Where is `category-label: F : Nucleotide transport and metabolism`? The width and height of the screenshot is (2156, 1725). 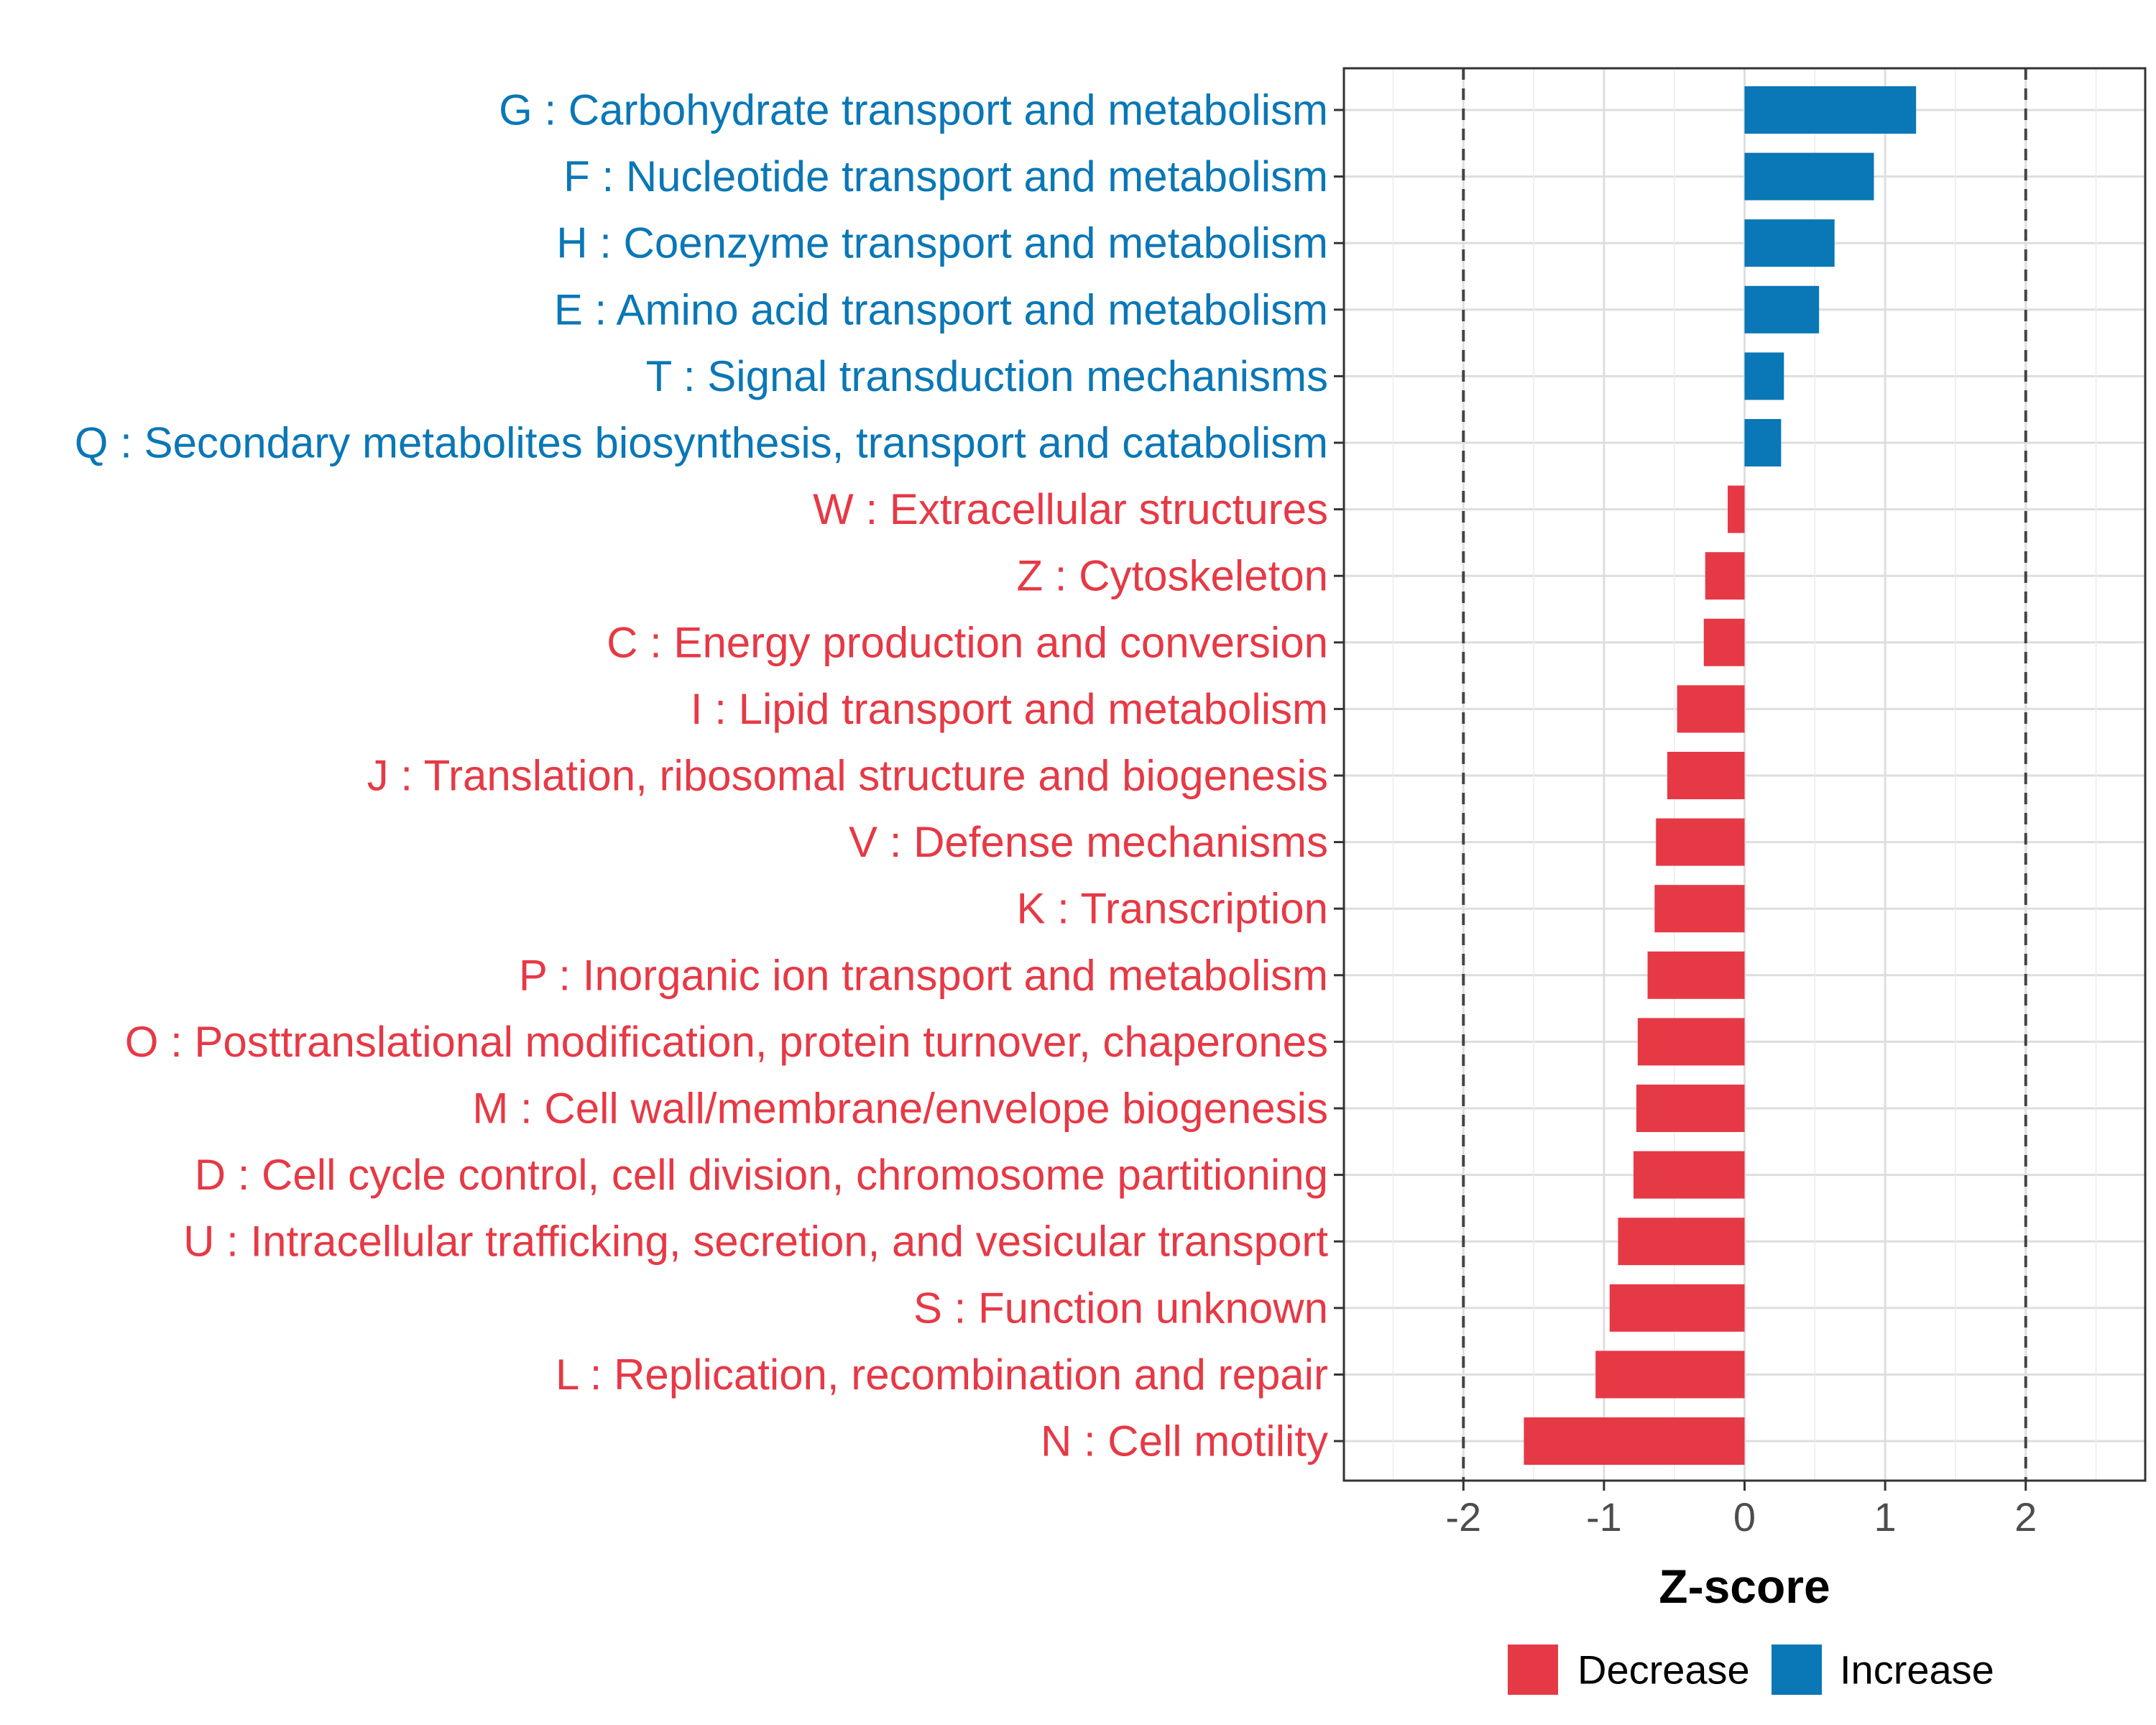 category-label: F : Nucleotide transport and metabolism is located at coordinates (945, 176).